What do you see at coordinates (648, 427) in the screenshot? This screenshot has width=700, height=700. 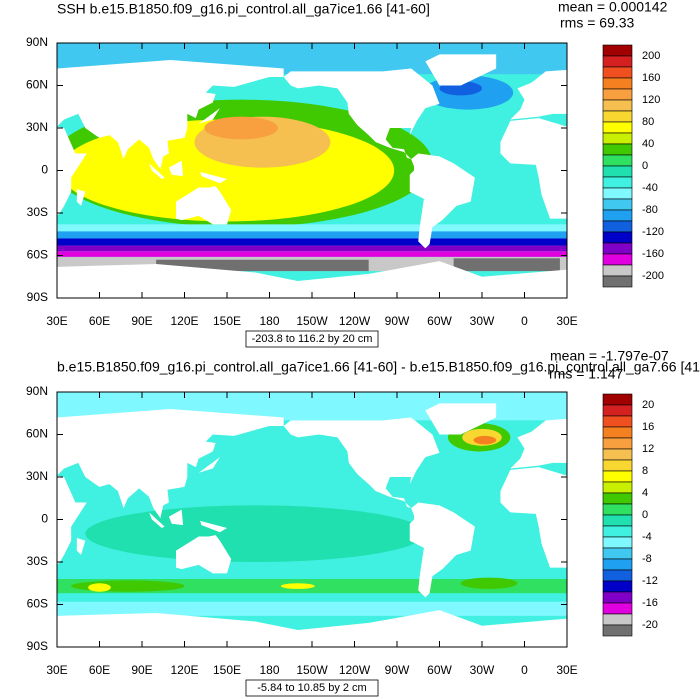 I see `colorbar-label: 16` at bounding box center [648, 427].